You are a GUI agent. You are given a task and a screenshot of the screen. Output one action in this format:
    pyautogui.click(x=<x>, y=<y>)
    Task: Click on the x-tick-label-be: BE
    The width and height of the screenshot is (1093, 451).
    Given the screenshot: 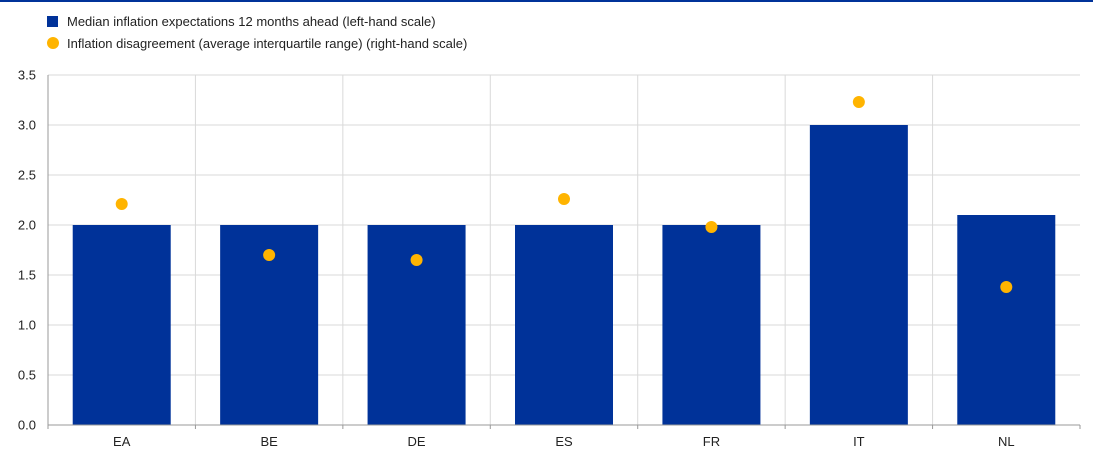 What is the action you would take?
    pyautogui.click(x=269, y=441)
    